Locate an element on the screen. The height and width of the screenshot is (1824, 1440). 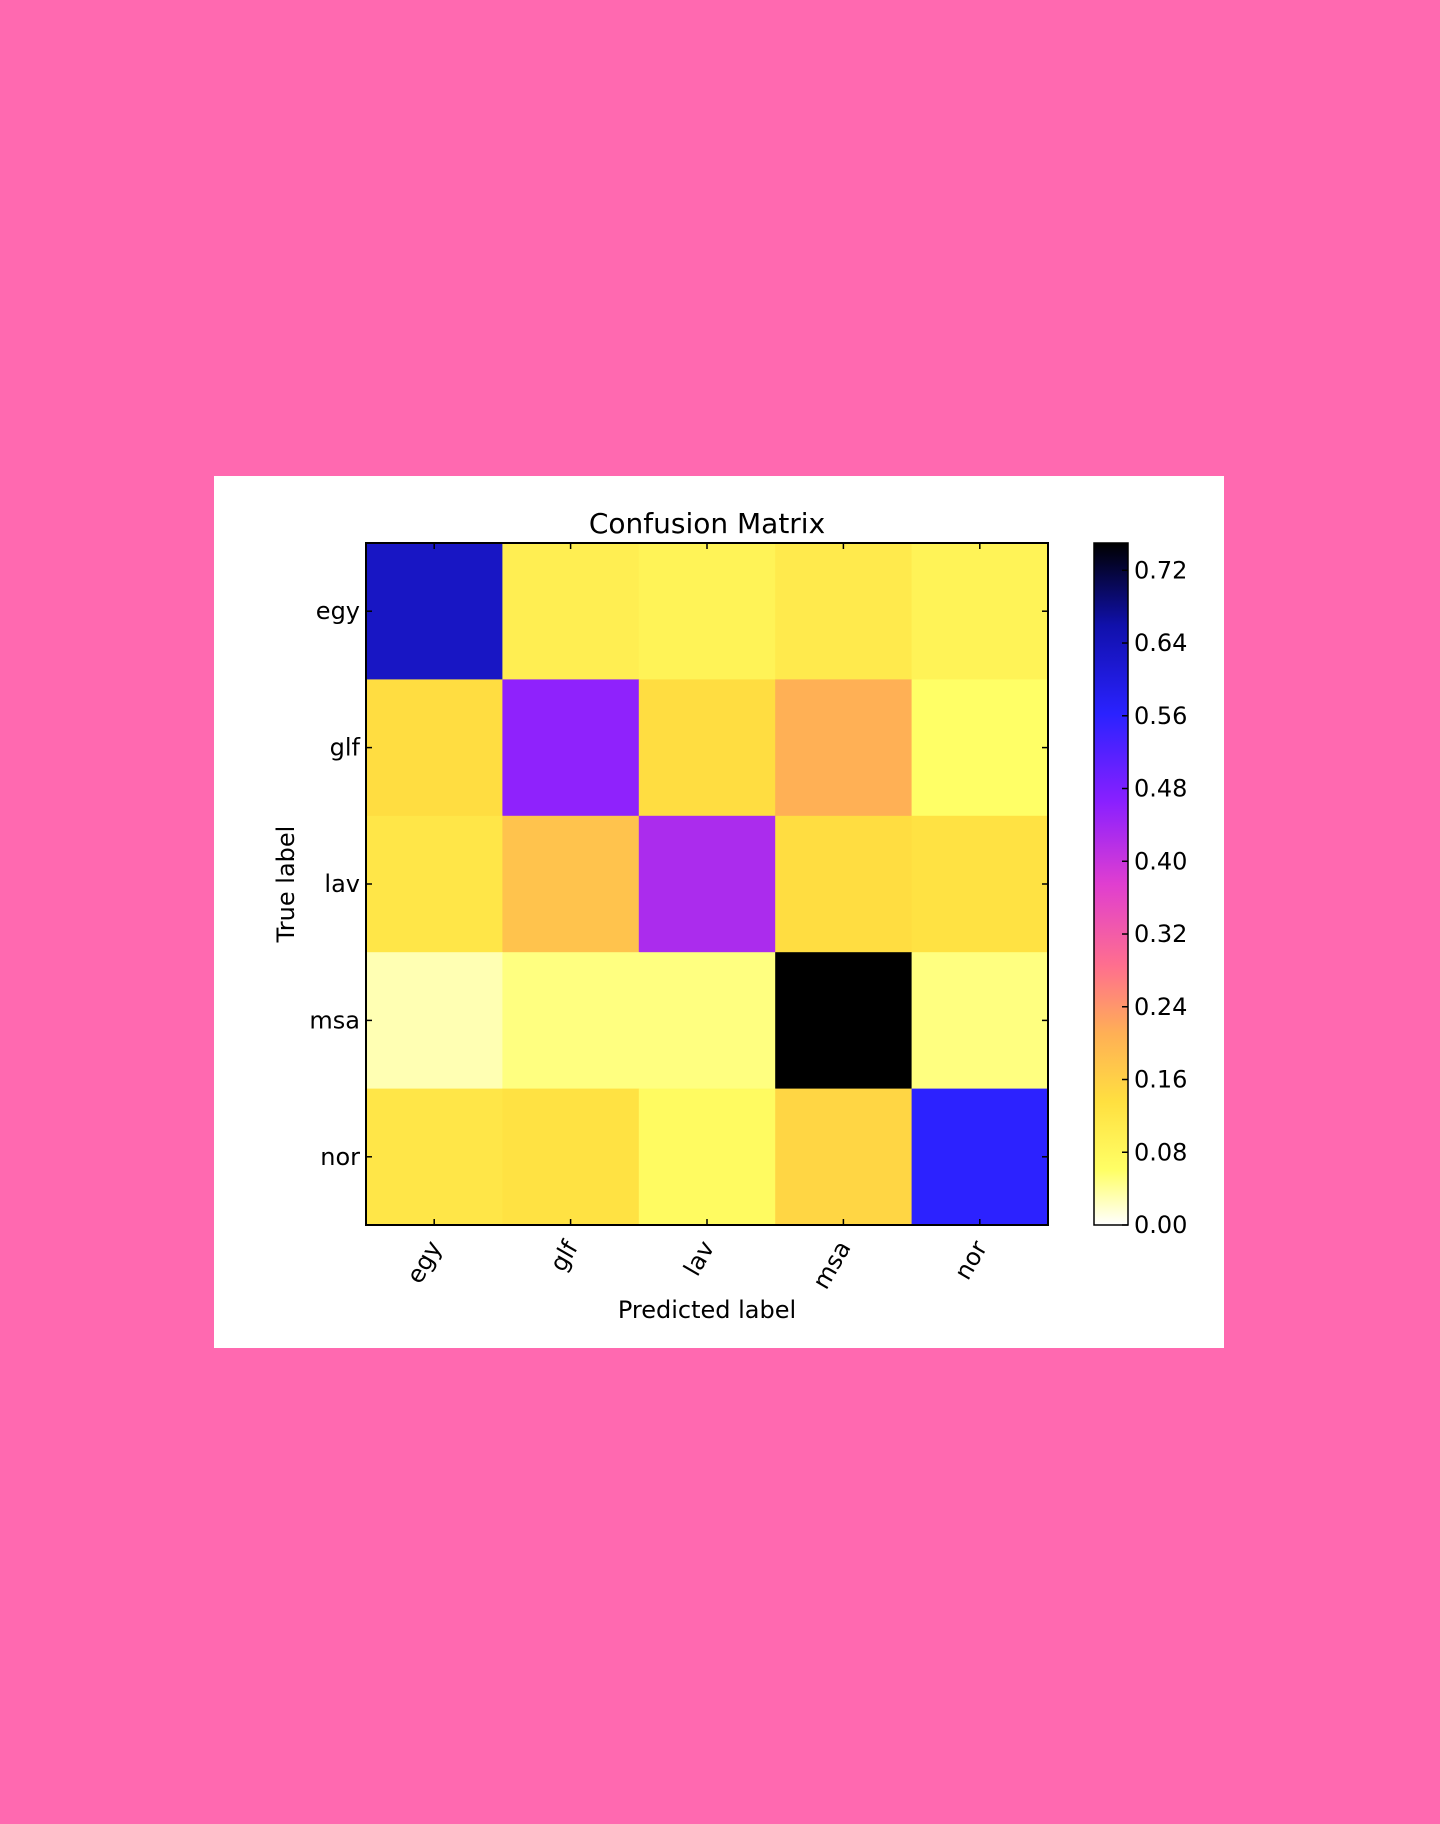
heatmap-cell-msa-glf is located at coordinates (571, 1021).